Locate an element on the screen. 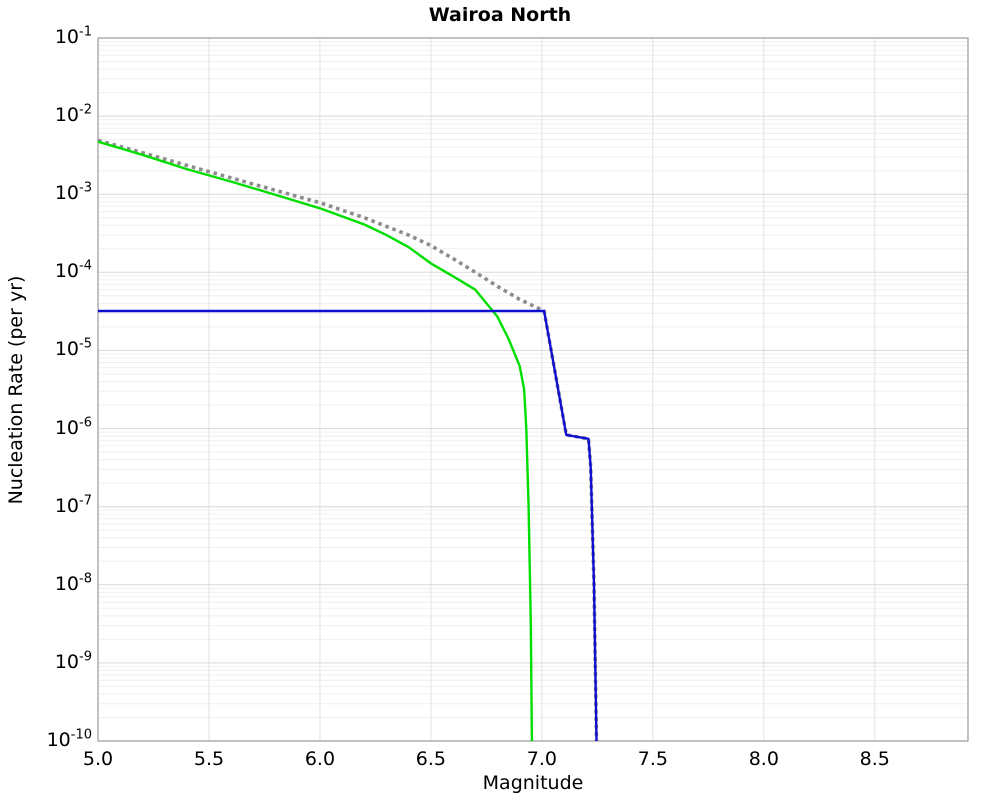 The height and width of the screenshot is (800, 1000). y-tick-label: 10⁻⁵ is located at coordinates (73, 349).